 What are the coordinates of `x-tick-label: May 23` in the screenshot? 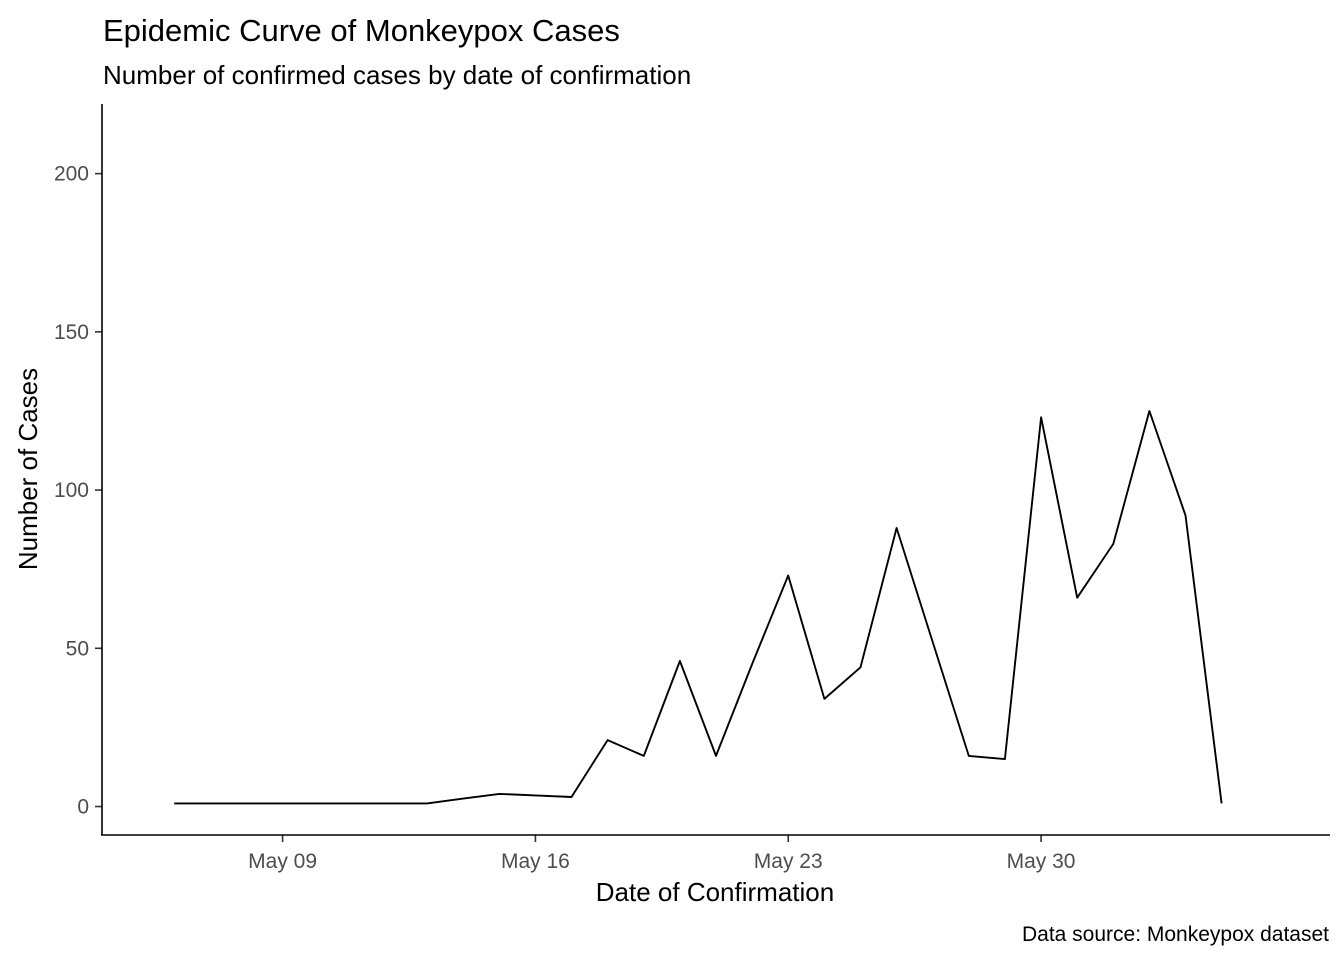 It's located at (788, 861).